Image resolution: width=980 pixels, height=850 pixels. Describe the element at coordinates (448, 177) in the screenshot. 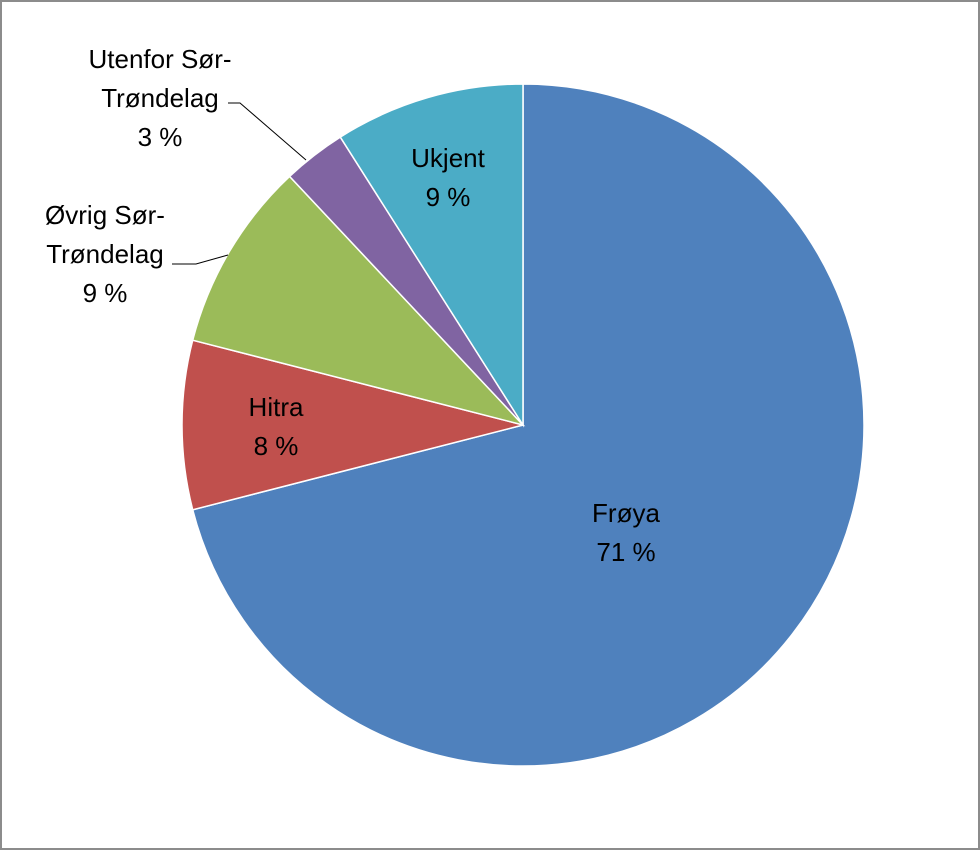

I see `data-label-ukjent: Ukjent 9 %` at that location.